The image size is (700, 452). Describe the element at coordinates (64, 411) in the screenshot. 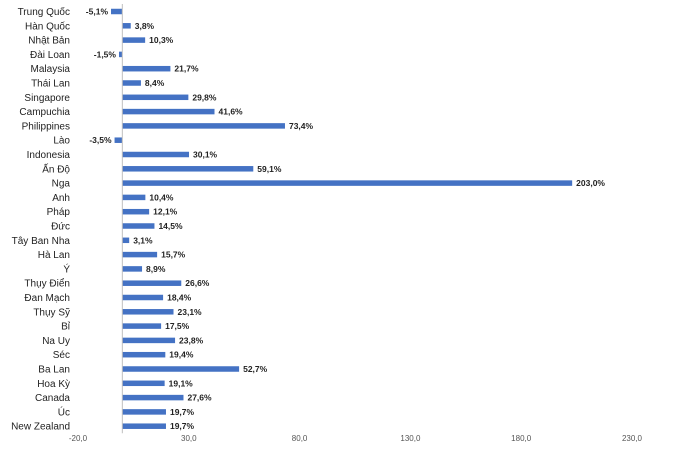

I see `category-label: Úc` at that location.